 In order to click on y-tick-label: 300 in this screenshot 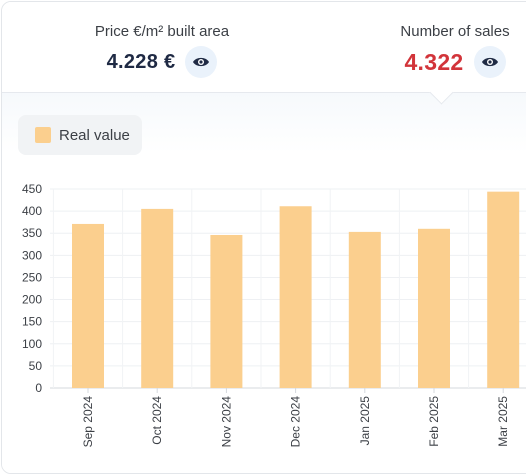, I will do `click(32, 255)`.